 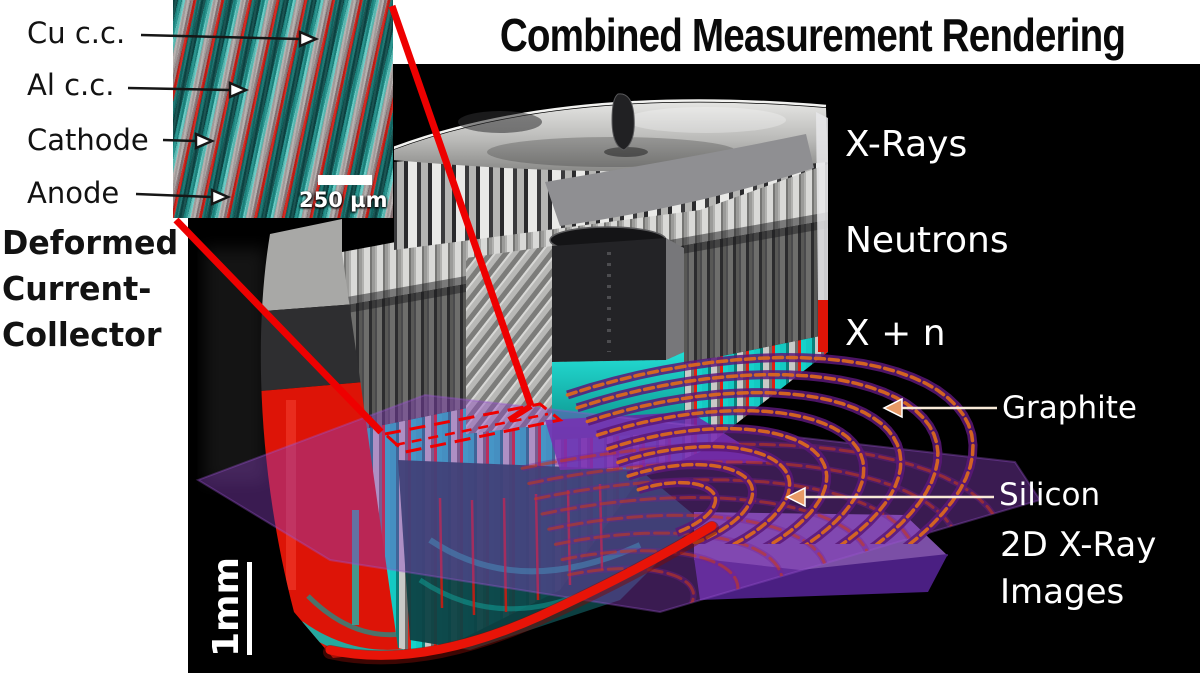 What do you see at coordinates (895, 333) in the screenshot?
I see `label-x-plus-n: X + n` at bounding box center [895, 333].